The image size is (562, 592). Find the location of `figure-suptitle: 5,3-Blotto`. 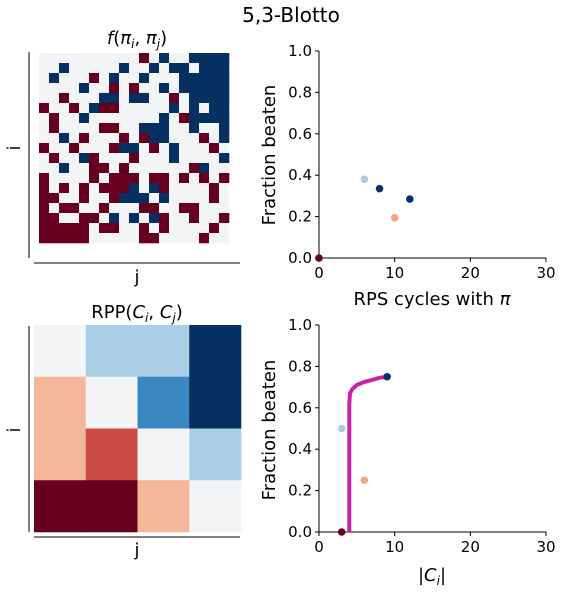

figure-suptitle: 5,3-Blotto is located at coordinates (291, 15).